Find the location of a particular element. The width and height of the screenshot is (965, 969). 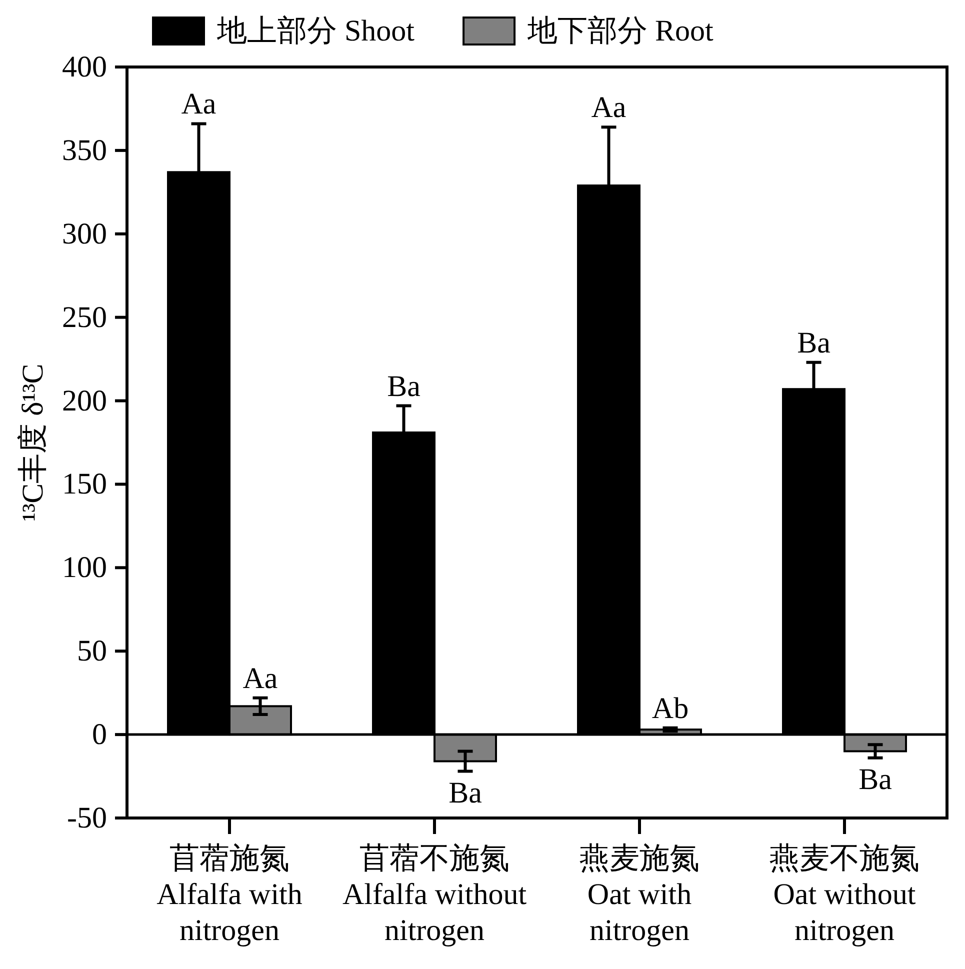

legend-label: 地下部分 Root is located at coordinates (620, 31).